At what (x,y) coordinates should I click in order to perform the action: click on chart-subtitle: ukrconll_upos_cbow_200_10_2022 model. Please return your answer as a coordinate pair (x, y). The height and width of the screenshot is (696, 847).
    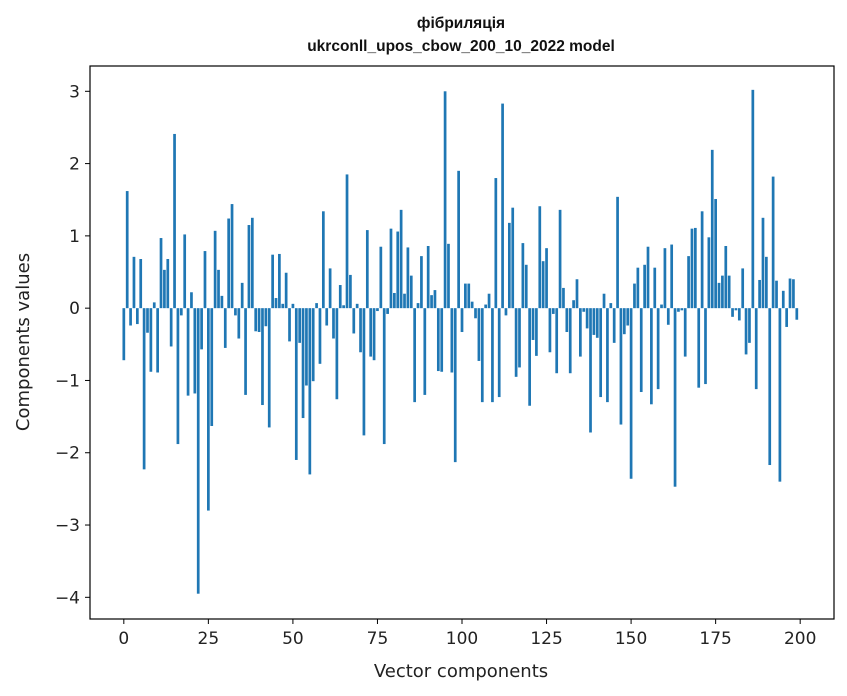
    Looking at the image, I should click on (461, 46).